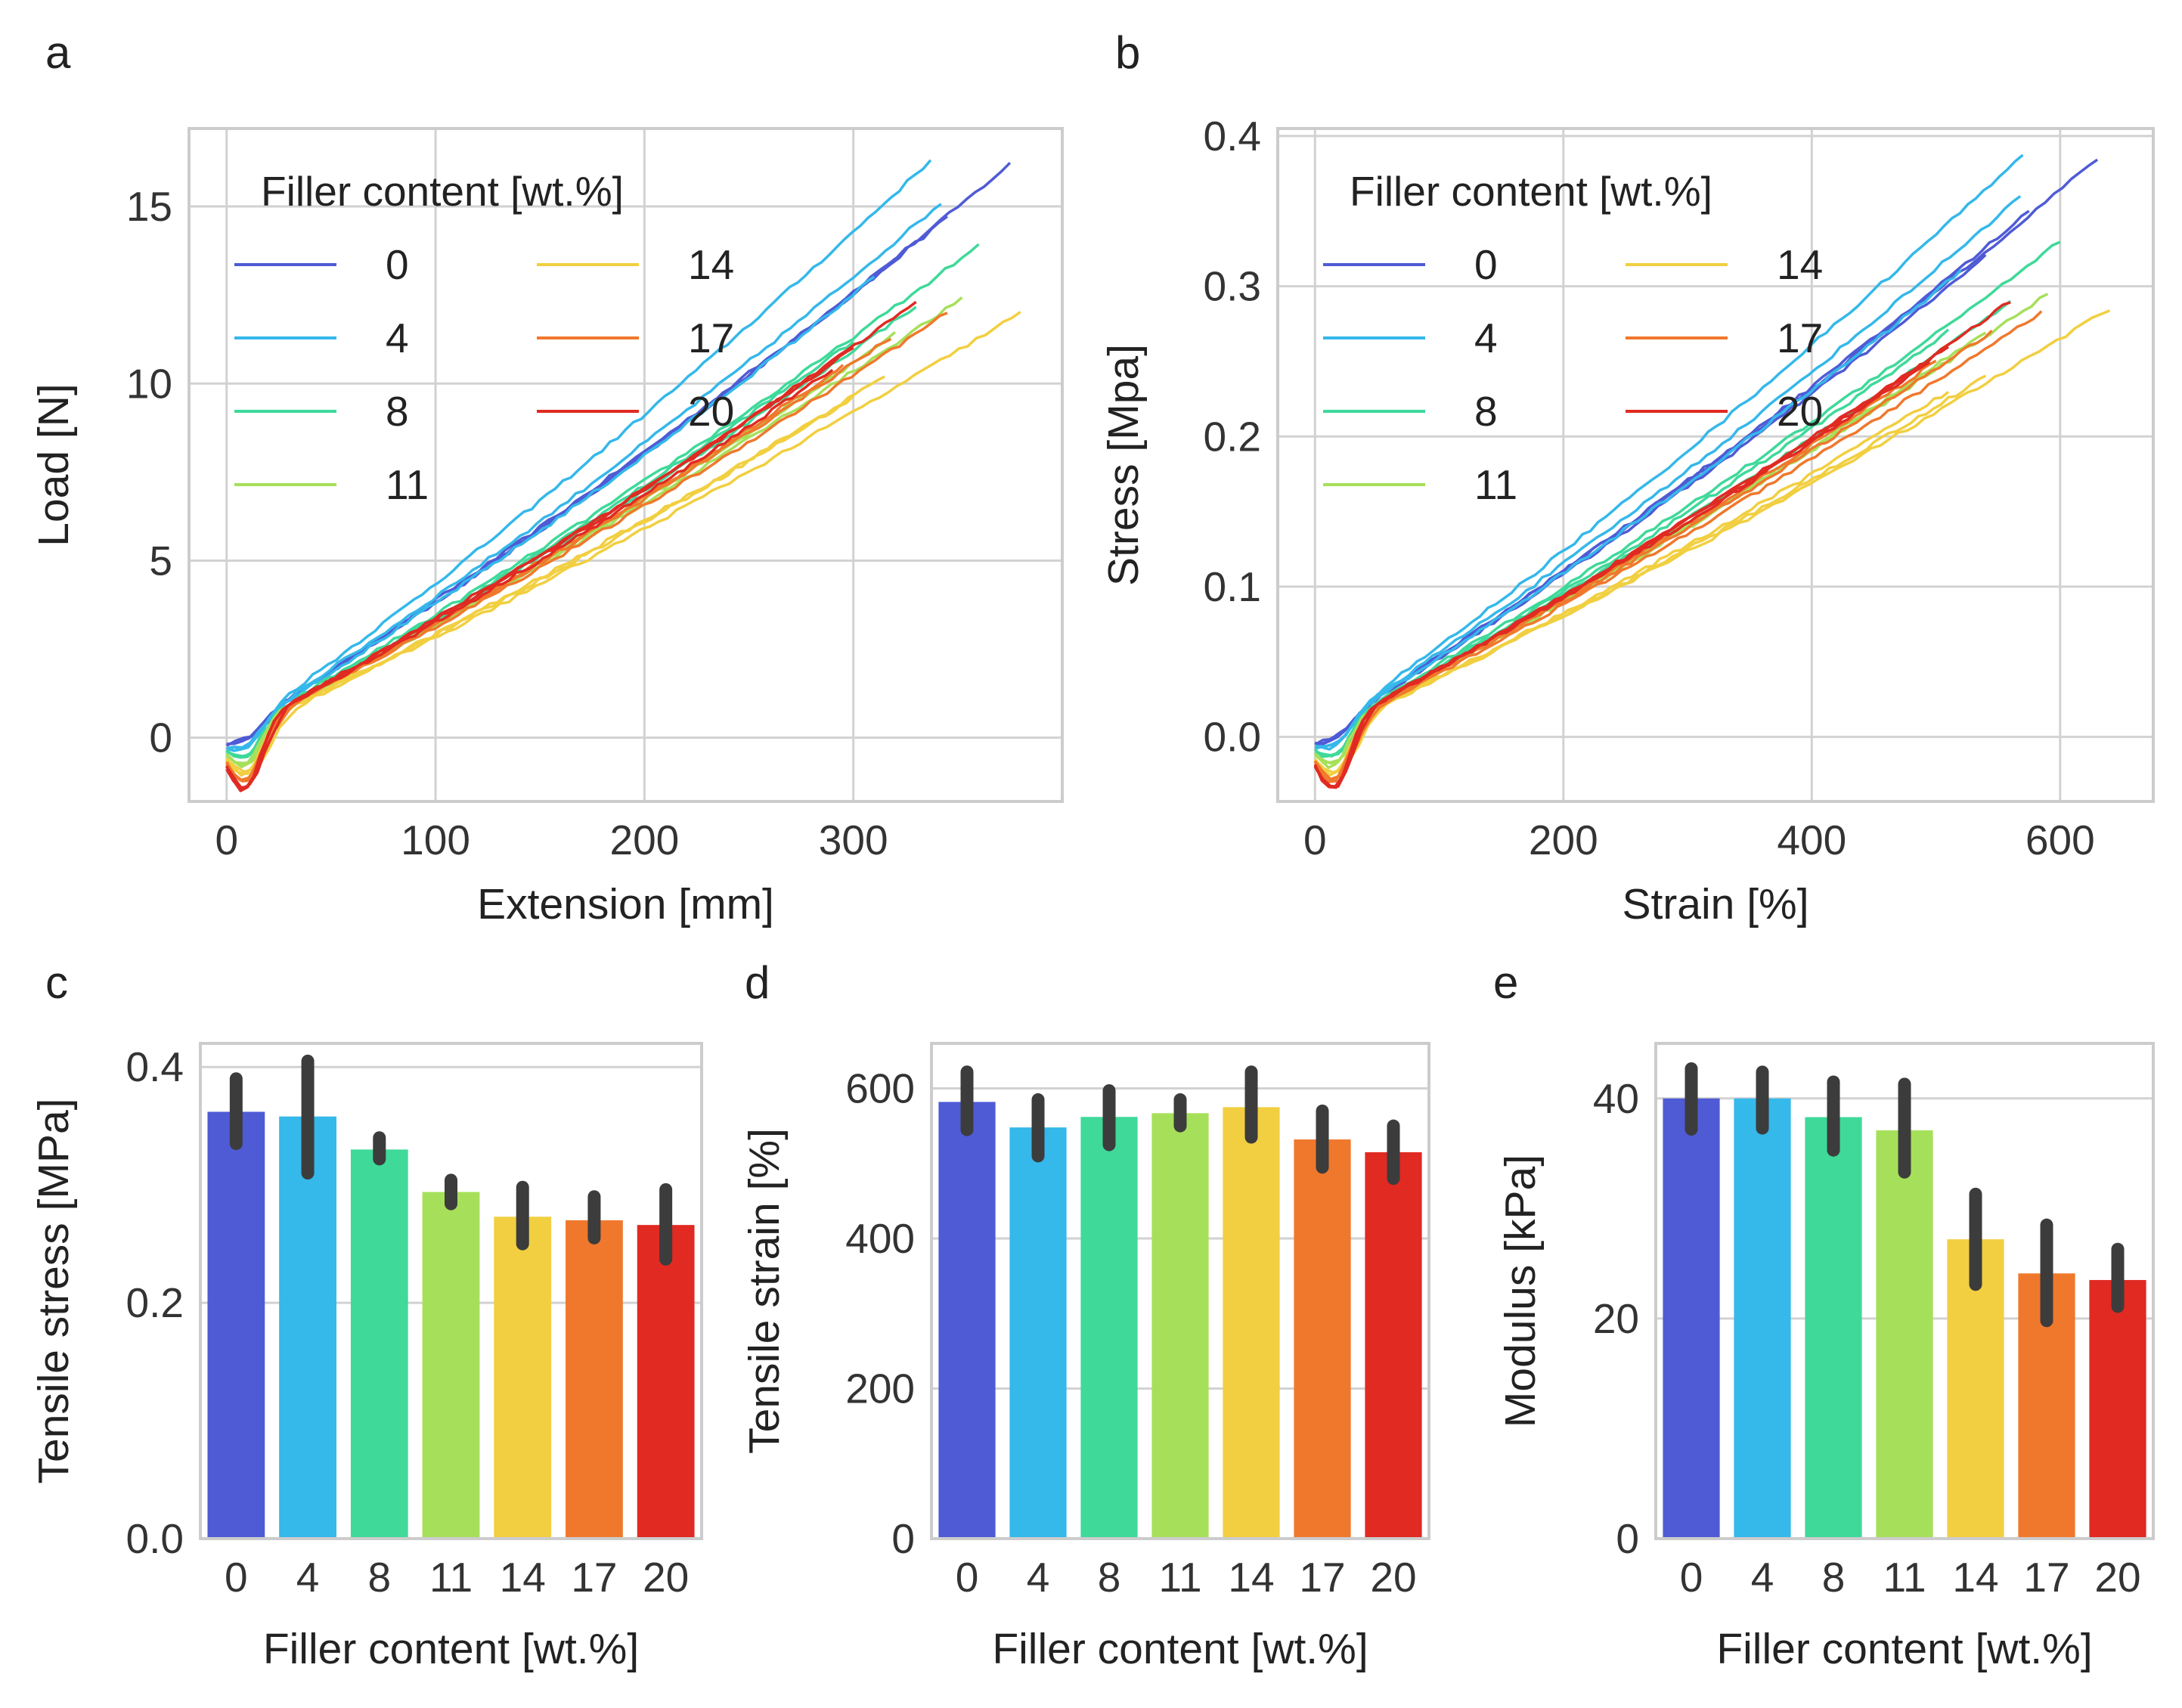 The height and width of the screenshot is (1708, 2182). I want to click on bars-c, so click(451, 1296).